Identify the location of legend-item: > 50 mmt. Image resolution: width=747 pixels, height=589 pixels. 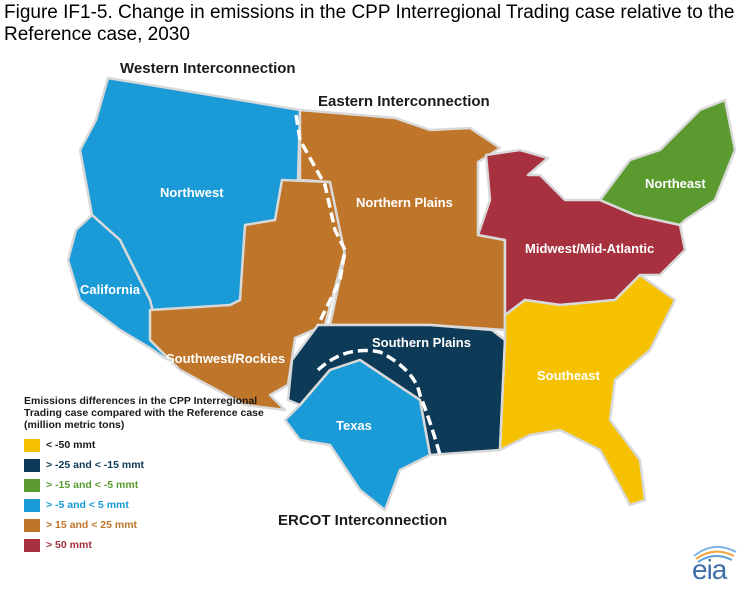
(154, 545).